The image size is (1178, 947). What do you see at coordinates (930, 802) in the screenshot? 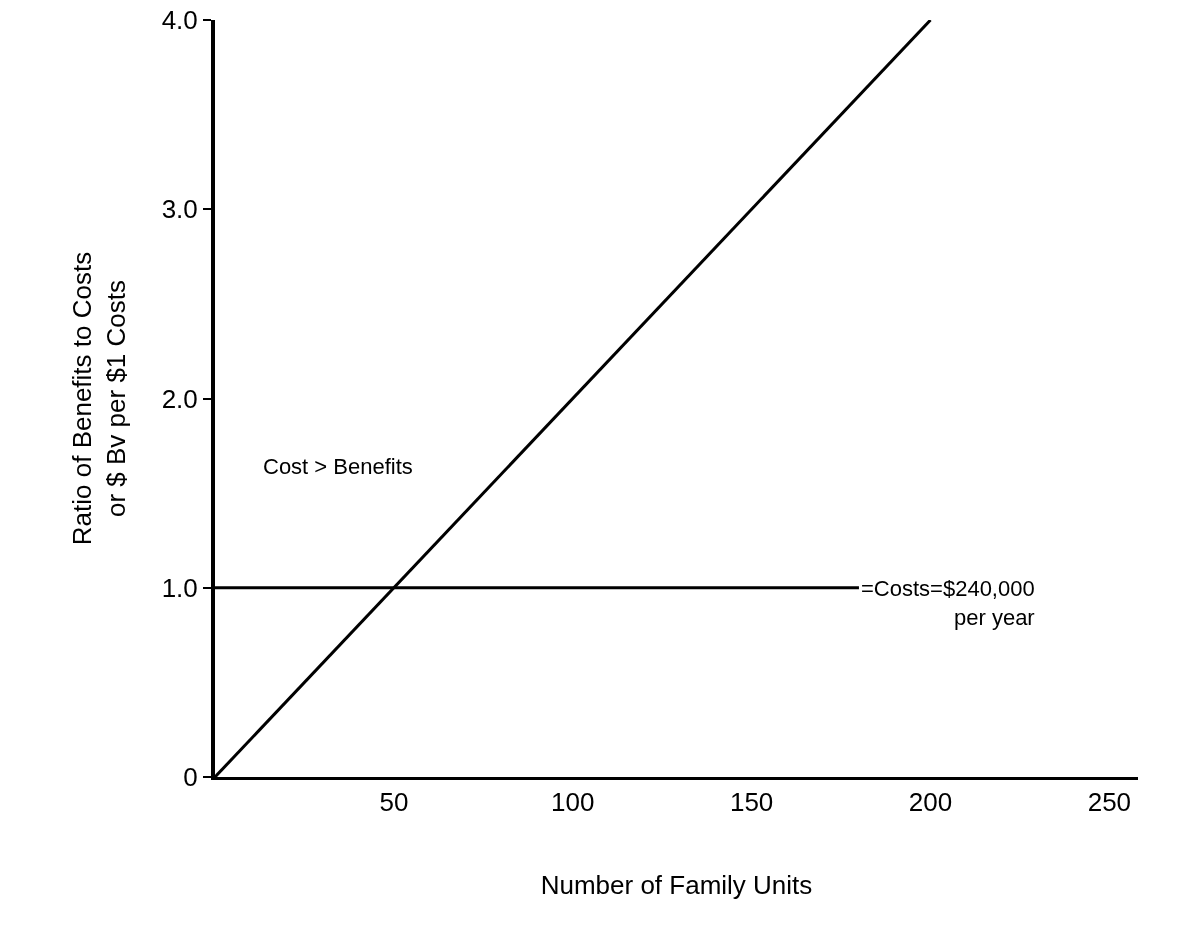
I see `x-tick-label: 200` at bounding box center [930, 802].